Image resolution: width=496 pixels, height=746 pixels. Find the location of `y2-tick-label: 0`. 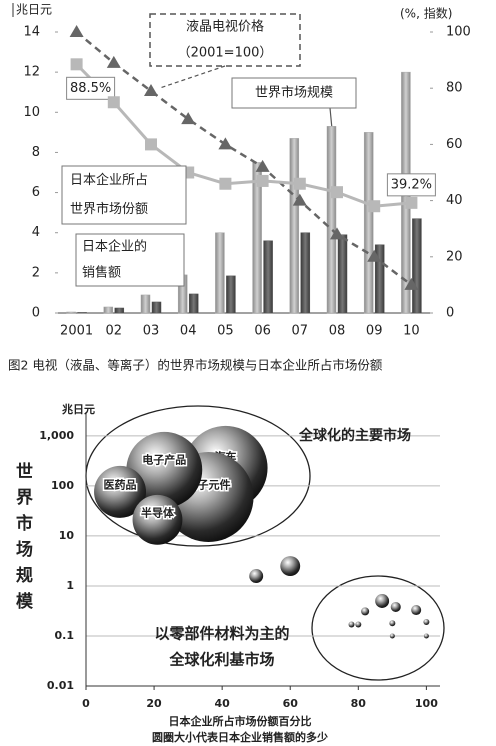

y2-tick-label: 0 is located at coordinates (450, 313).